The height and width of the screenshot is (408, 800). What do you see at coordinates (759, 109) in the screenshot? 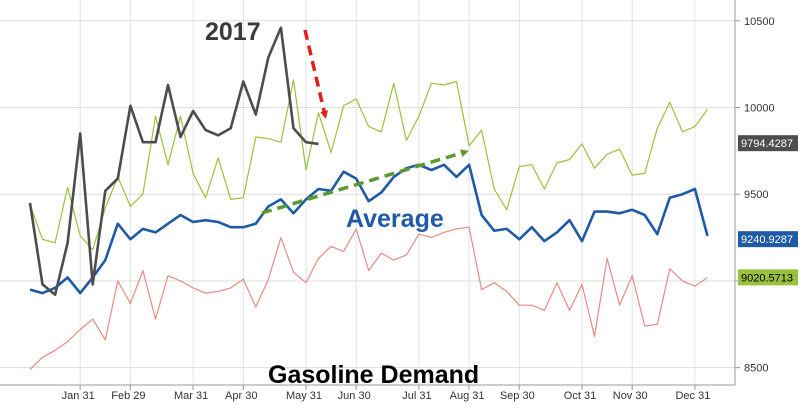
I see `y-tick-label: 10000` at bounding box center [759, 109].